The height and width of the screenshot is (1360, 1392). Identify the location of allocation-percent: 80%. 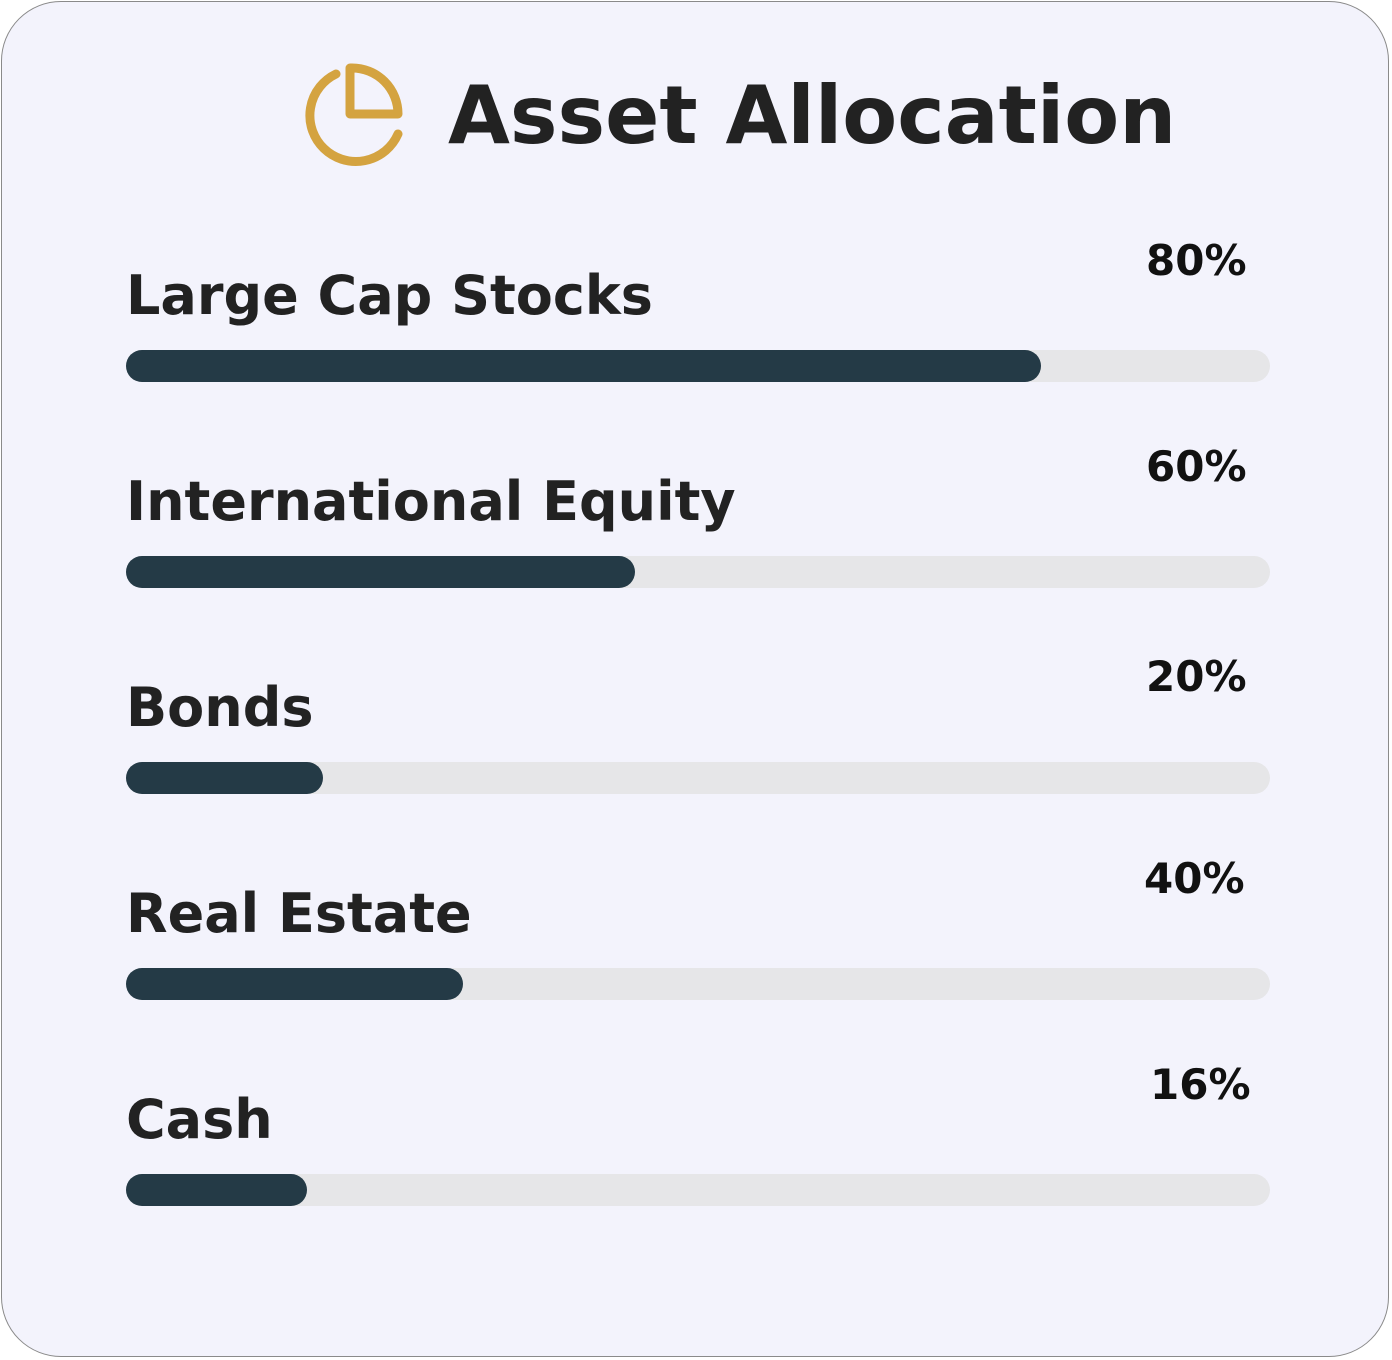
(1196, 260).